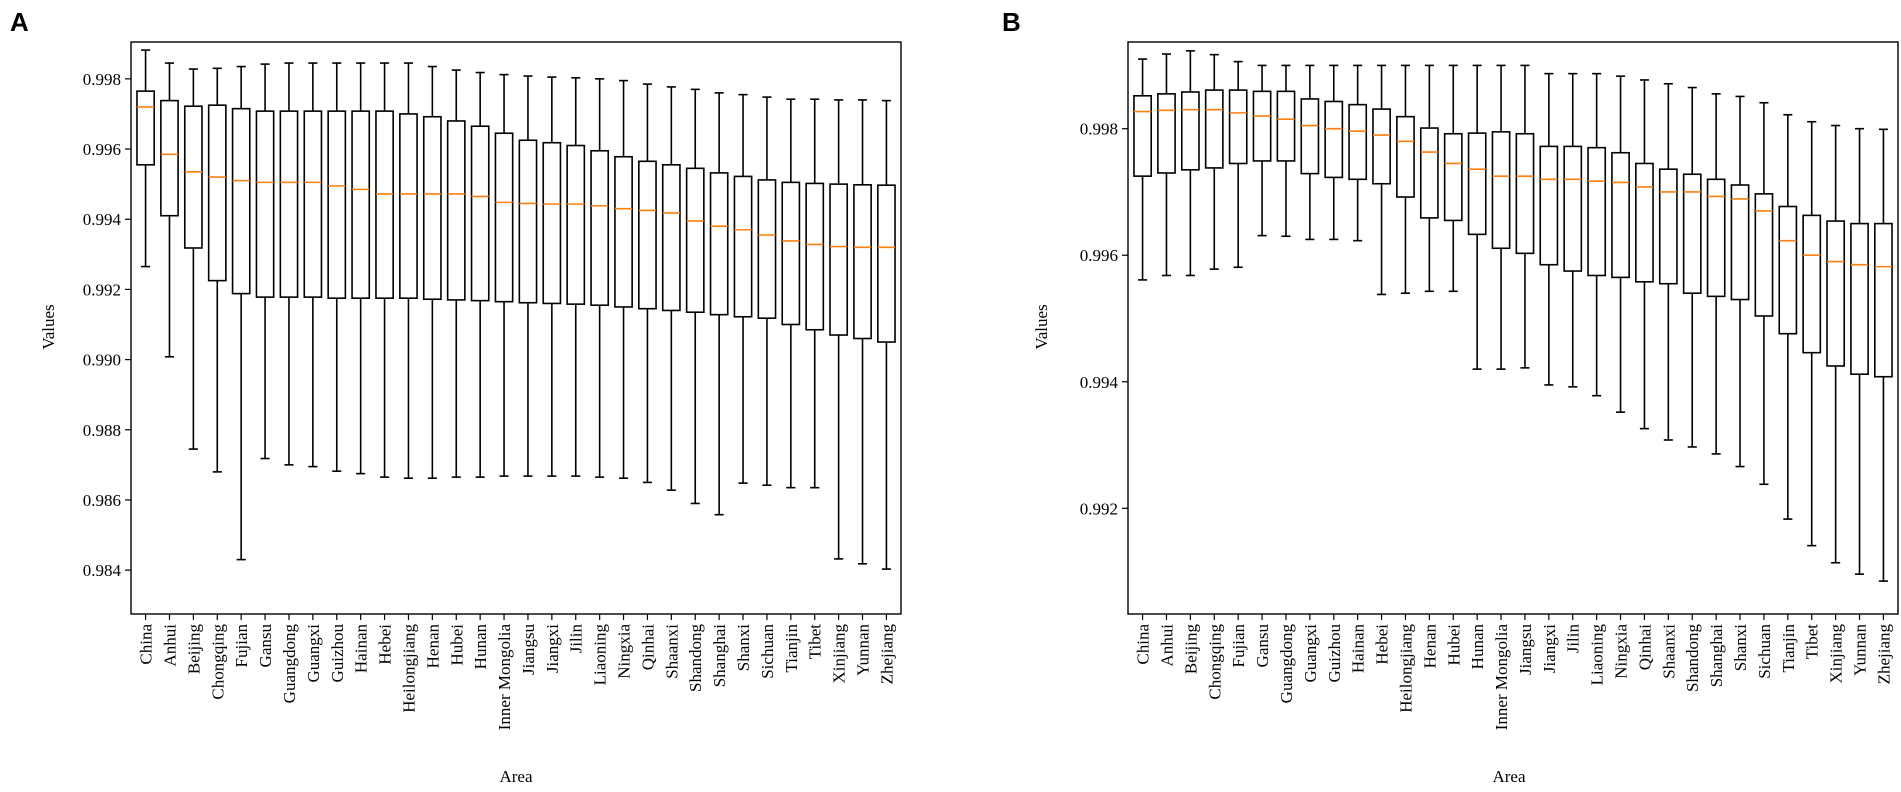 This screenshot has width=1901, height=792. I want to click on box-inner-mongolia, so click(504, 275).